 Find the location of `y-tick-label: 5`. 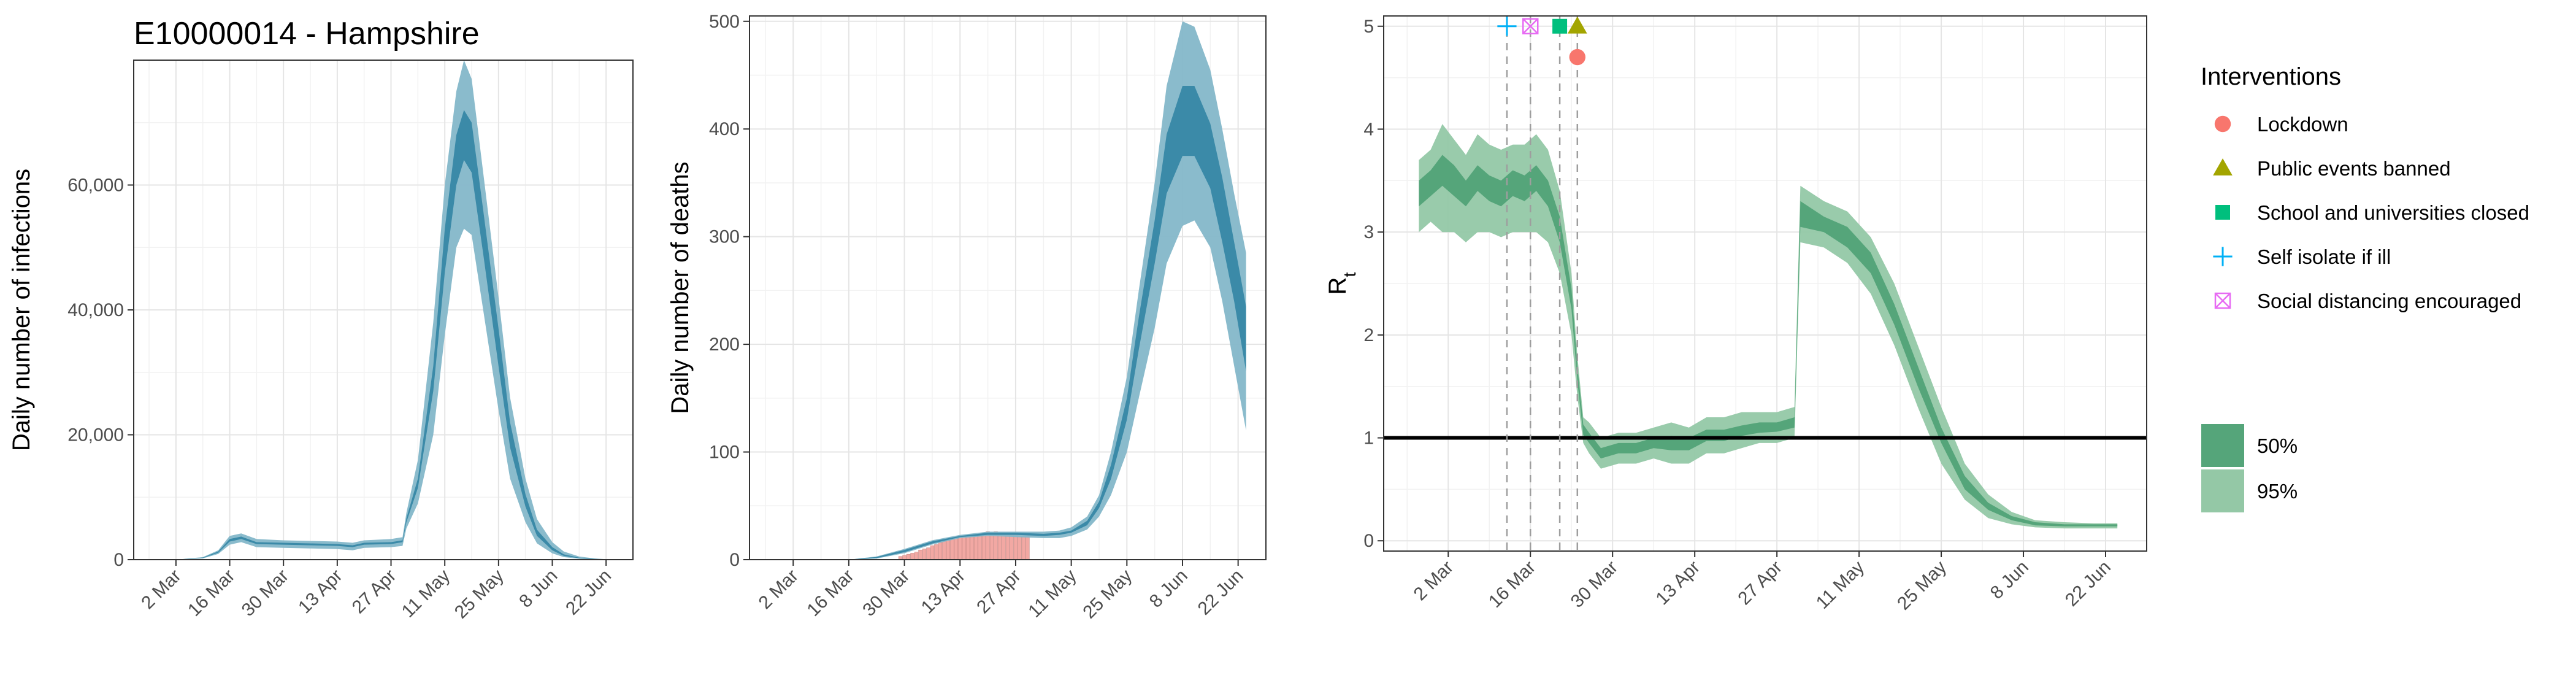

y-tick-label: 5 is located at coordinates (1368, 27).